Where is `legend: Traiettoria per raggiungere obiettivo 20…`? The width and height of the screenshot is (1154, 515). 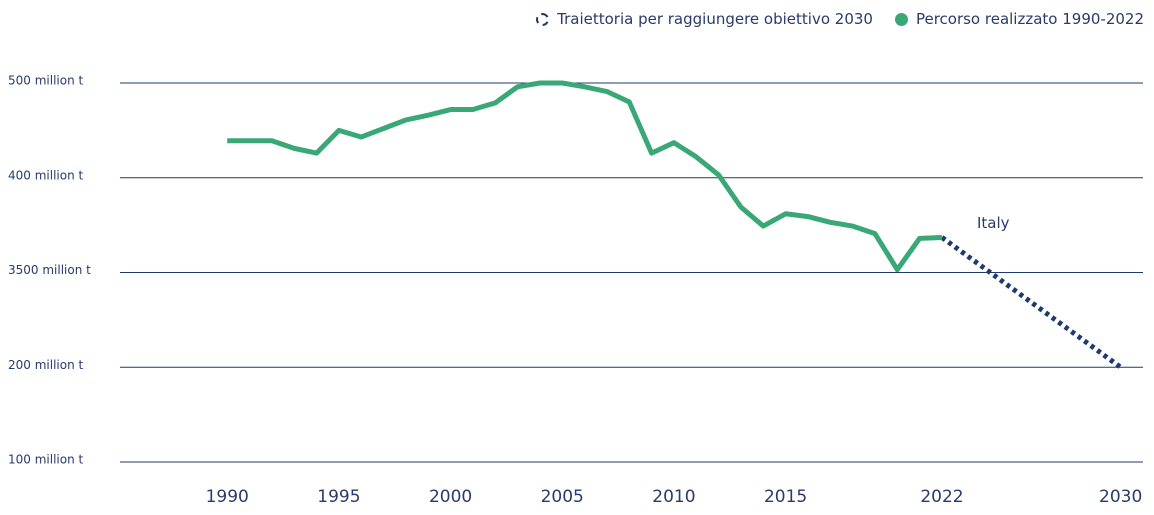
legend: Traiettoria per raggiungere obiettivo 20… is located at coordinates (840, 19).